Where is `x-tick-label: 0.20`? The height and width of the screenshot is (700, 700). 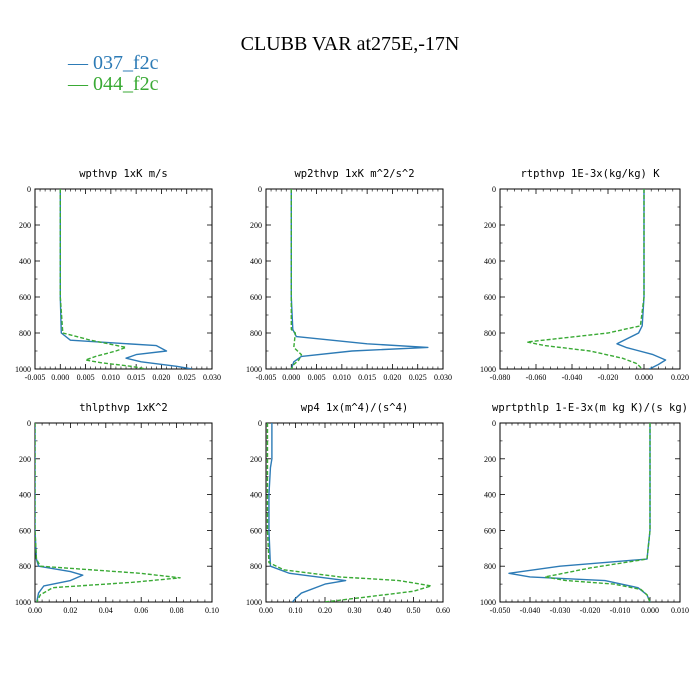
x-tick-label: 0.20 is located at coordinates (325, 610).